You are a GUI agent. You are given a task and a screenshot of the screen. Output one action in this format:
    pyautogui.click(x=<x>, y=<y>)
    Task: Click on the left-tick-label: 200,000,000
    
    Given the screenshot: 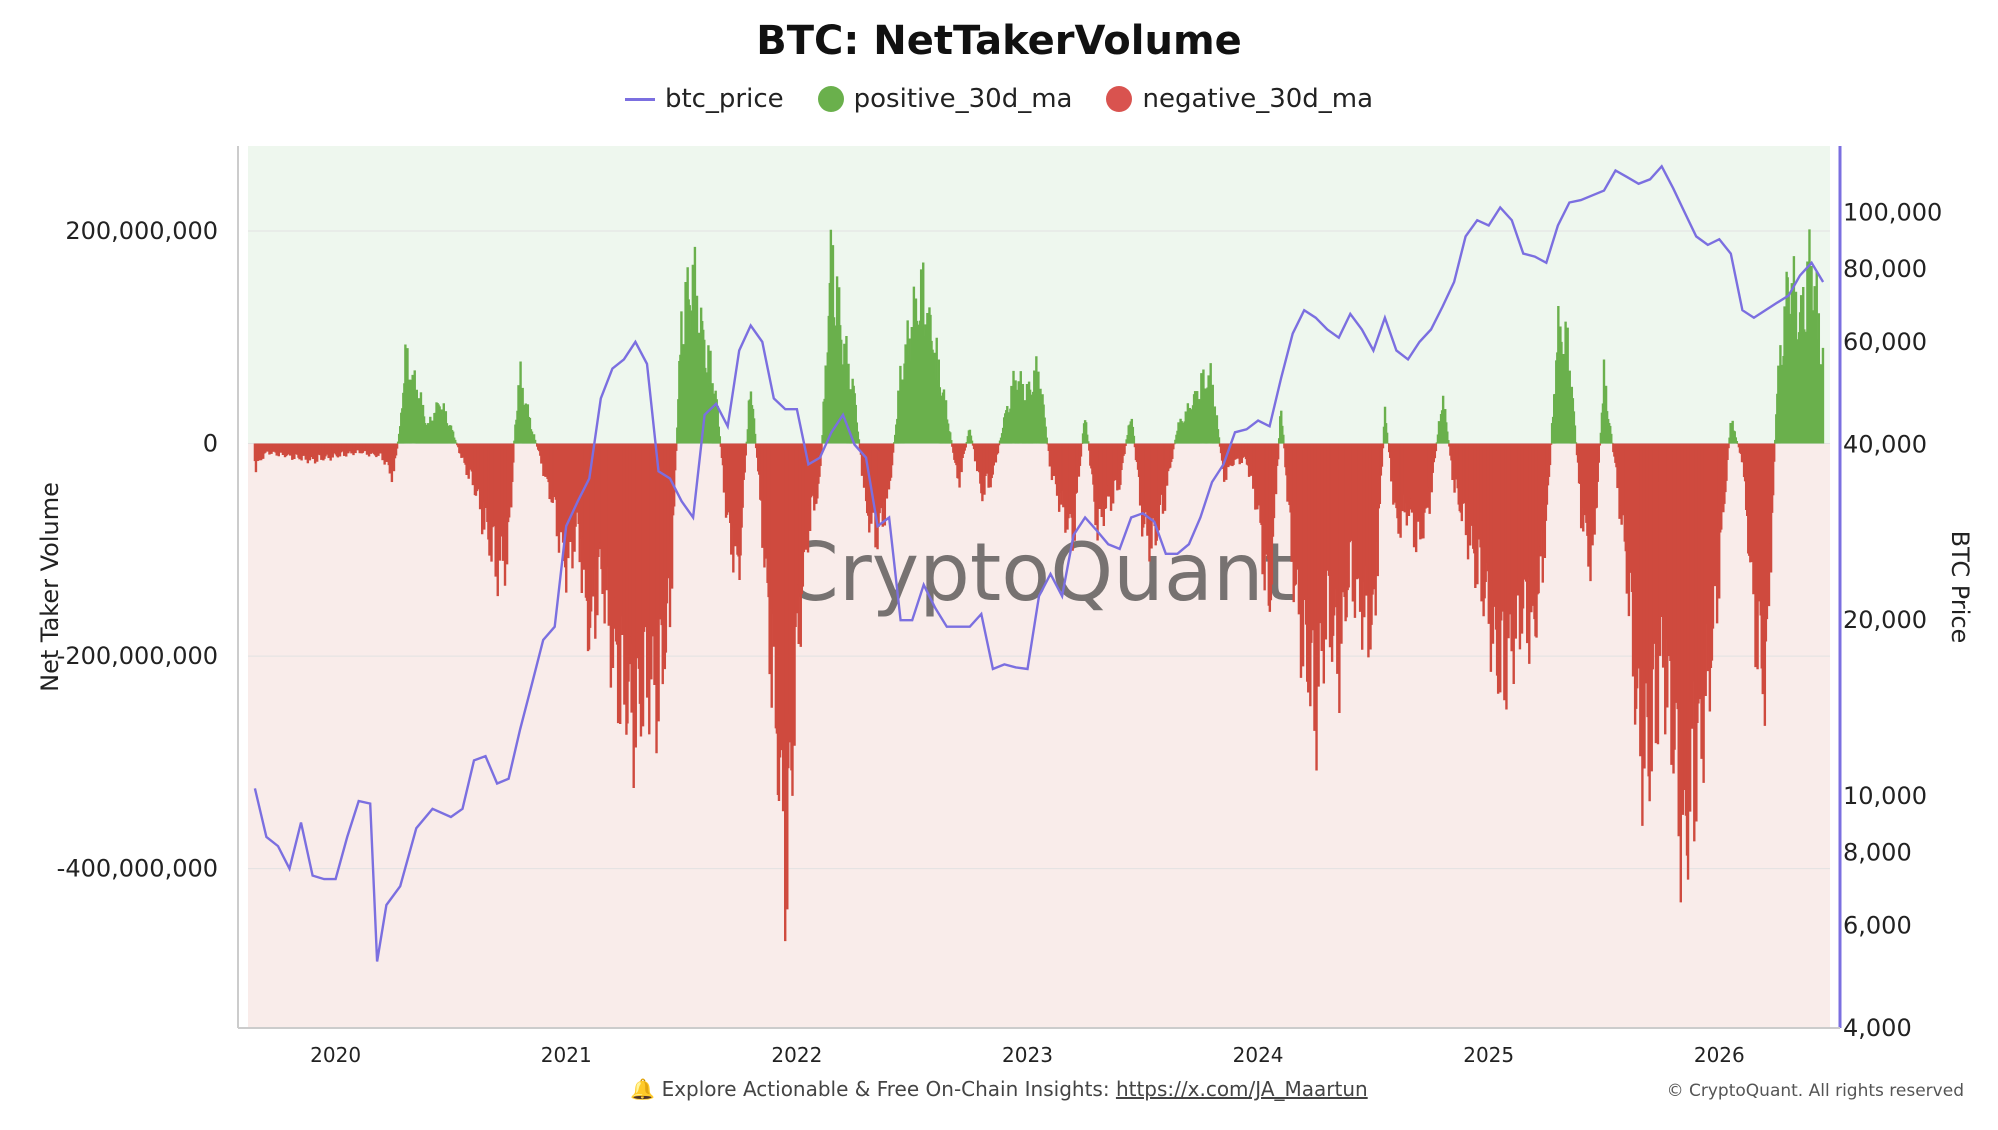 What is the action you would take?
    pyautogui.click(x=141, y=231)
    